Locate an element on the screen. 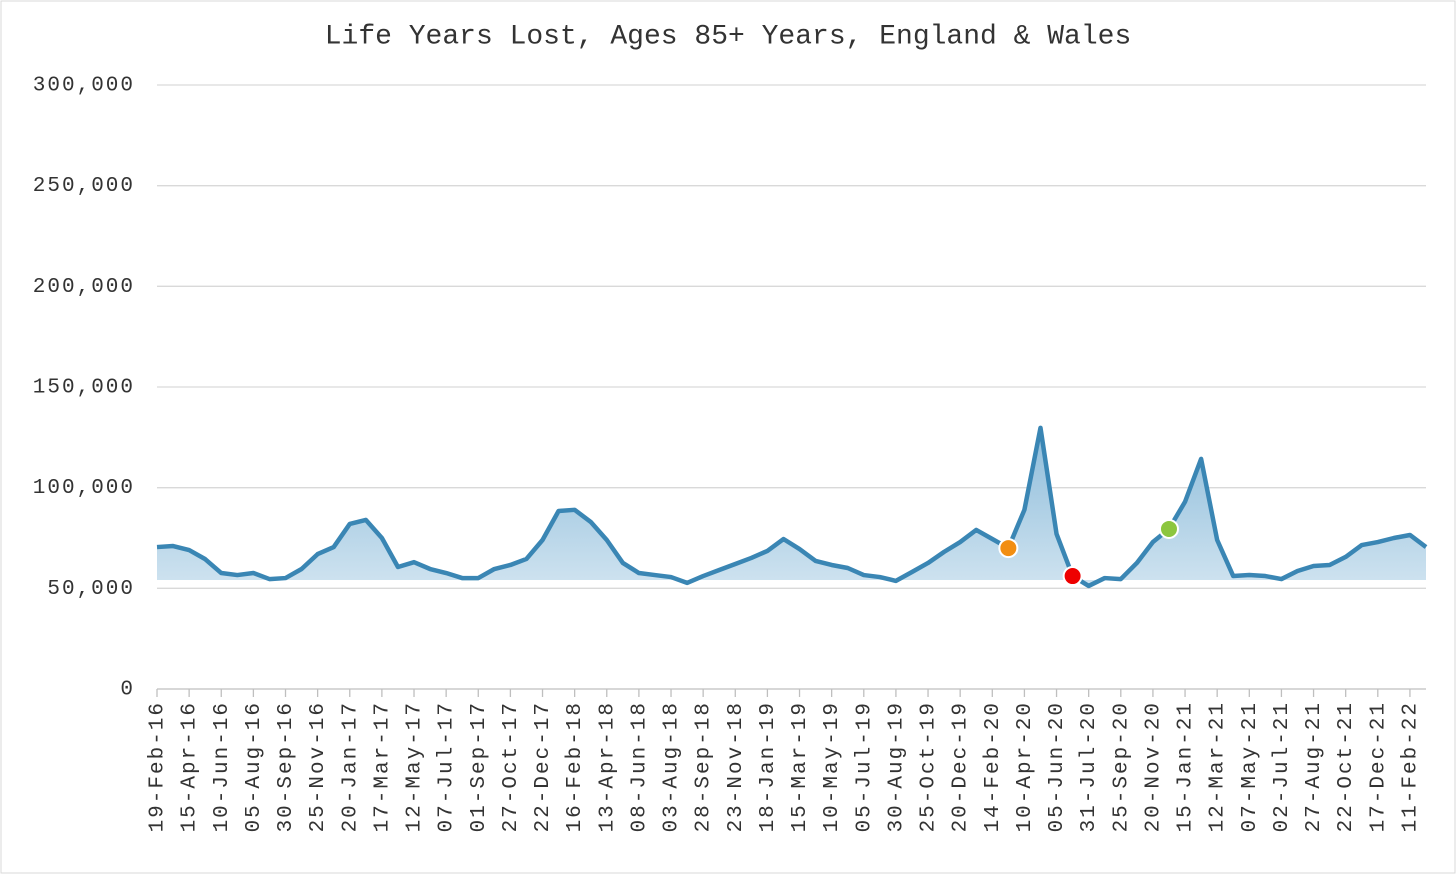  x-tick-label: 20-Jan-17 is located at coordinates (350, 766).